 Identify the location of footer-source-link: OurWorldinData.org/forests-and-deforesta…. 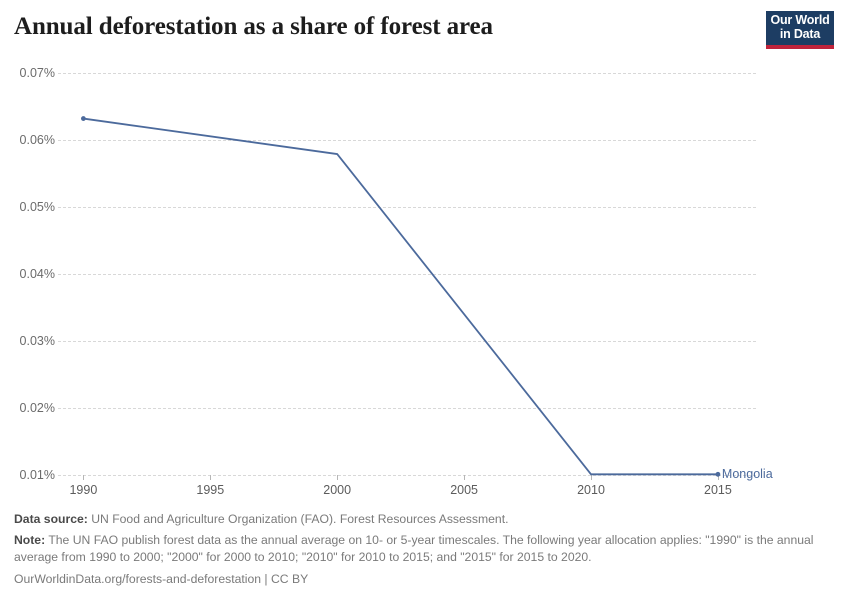
(161, 579).